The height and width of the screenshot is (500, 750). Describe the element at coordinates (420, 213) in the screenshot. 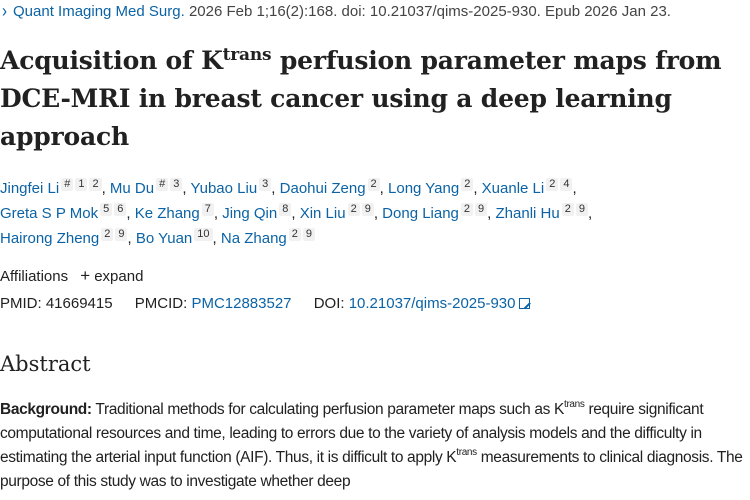

I see `author-link: Dong Liang` at that location.